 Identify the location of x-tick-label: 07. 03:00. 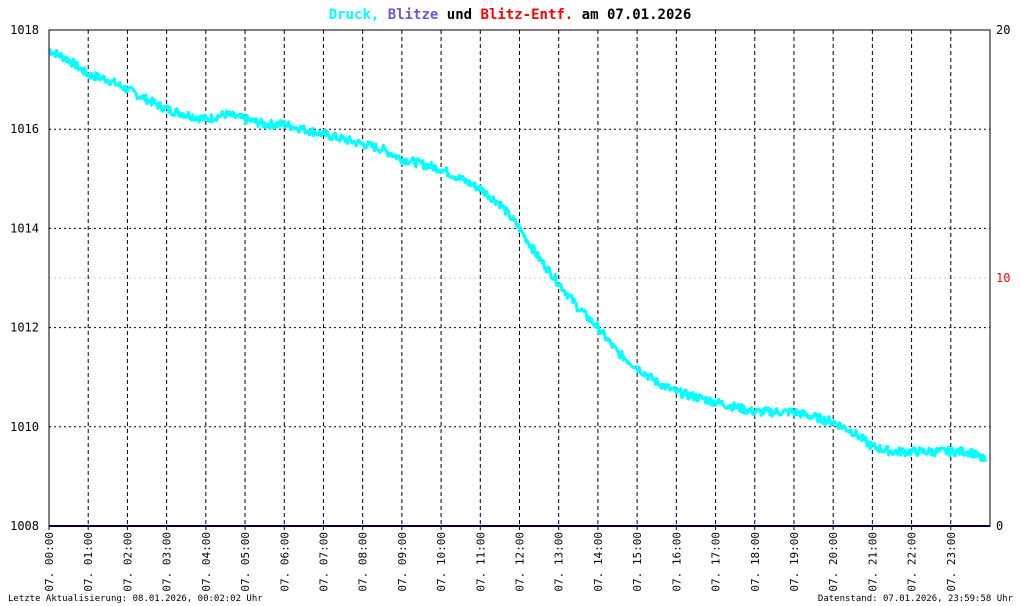
(167, 562).